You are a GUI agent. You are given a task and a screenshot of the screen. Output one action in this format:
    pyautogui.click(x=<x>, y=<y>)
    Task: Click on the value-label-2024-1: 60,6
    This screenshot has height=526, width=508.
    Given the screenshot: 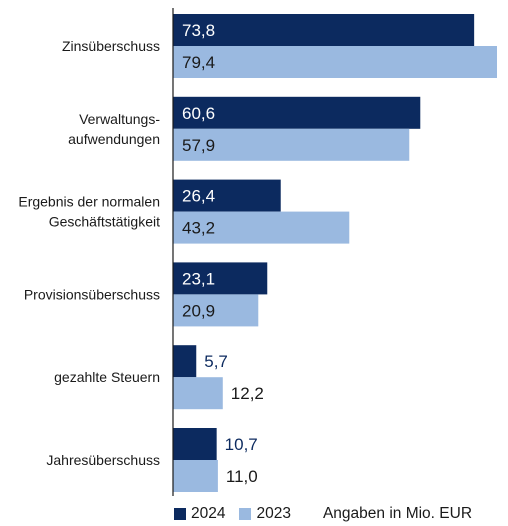 What is the action you would take?
    pyautogui.click(x=198, y=113)
    